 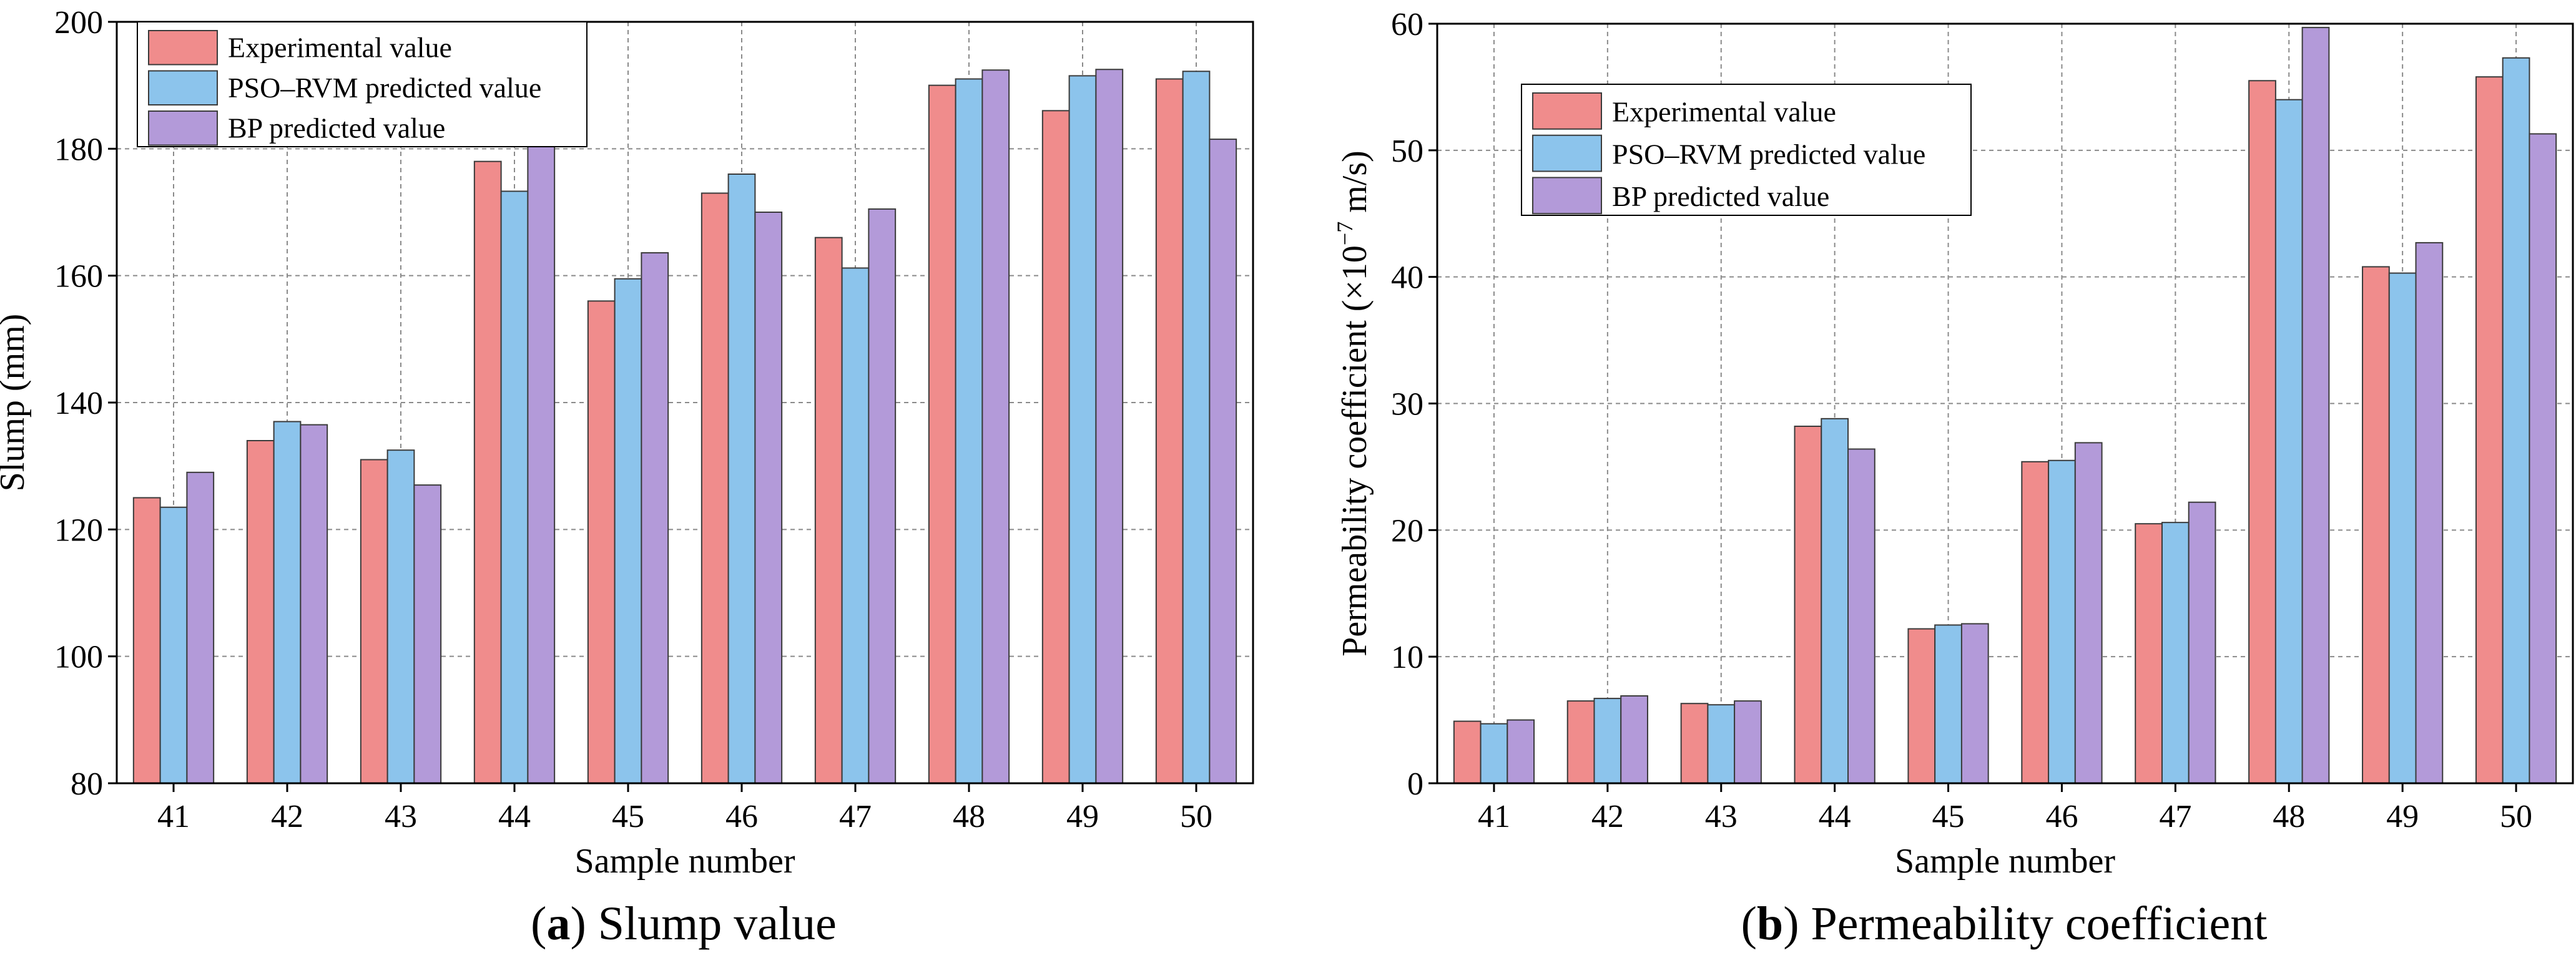 What do you see at coordinates (78, 277) in the screenshot?
I see `y-tick-label-a: 160` at bounding box center [78, 277].